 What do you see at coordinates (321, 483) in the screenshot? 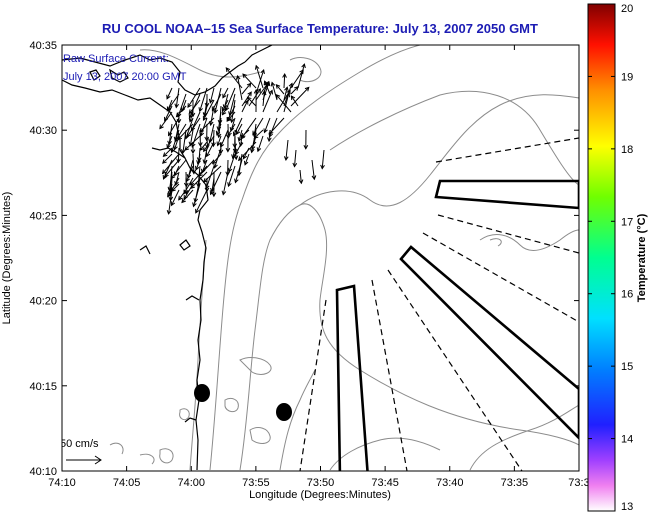
I see `x-tick-label: 73:50` at bounding box center [321, 483].